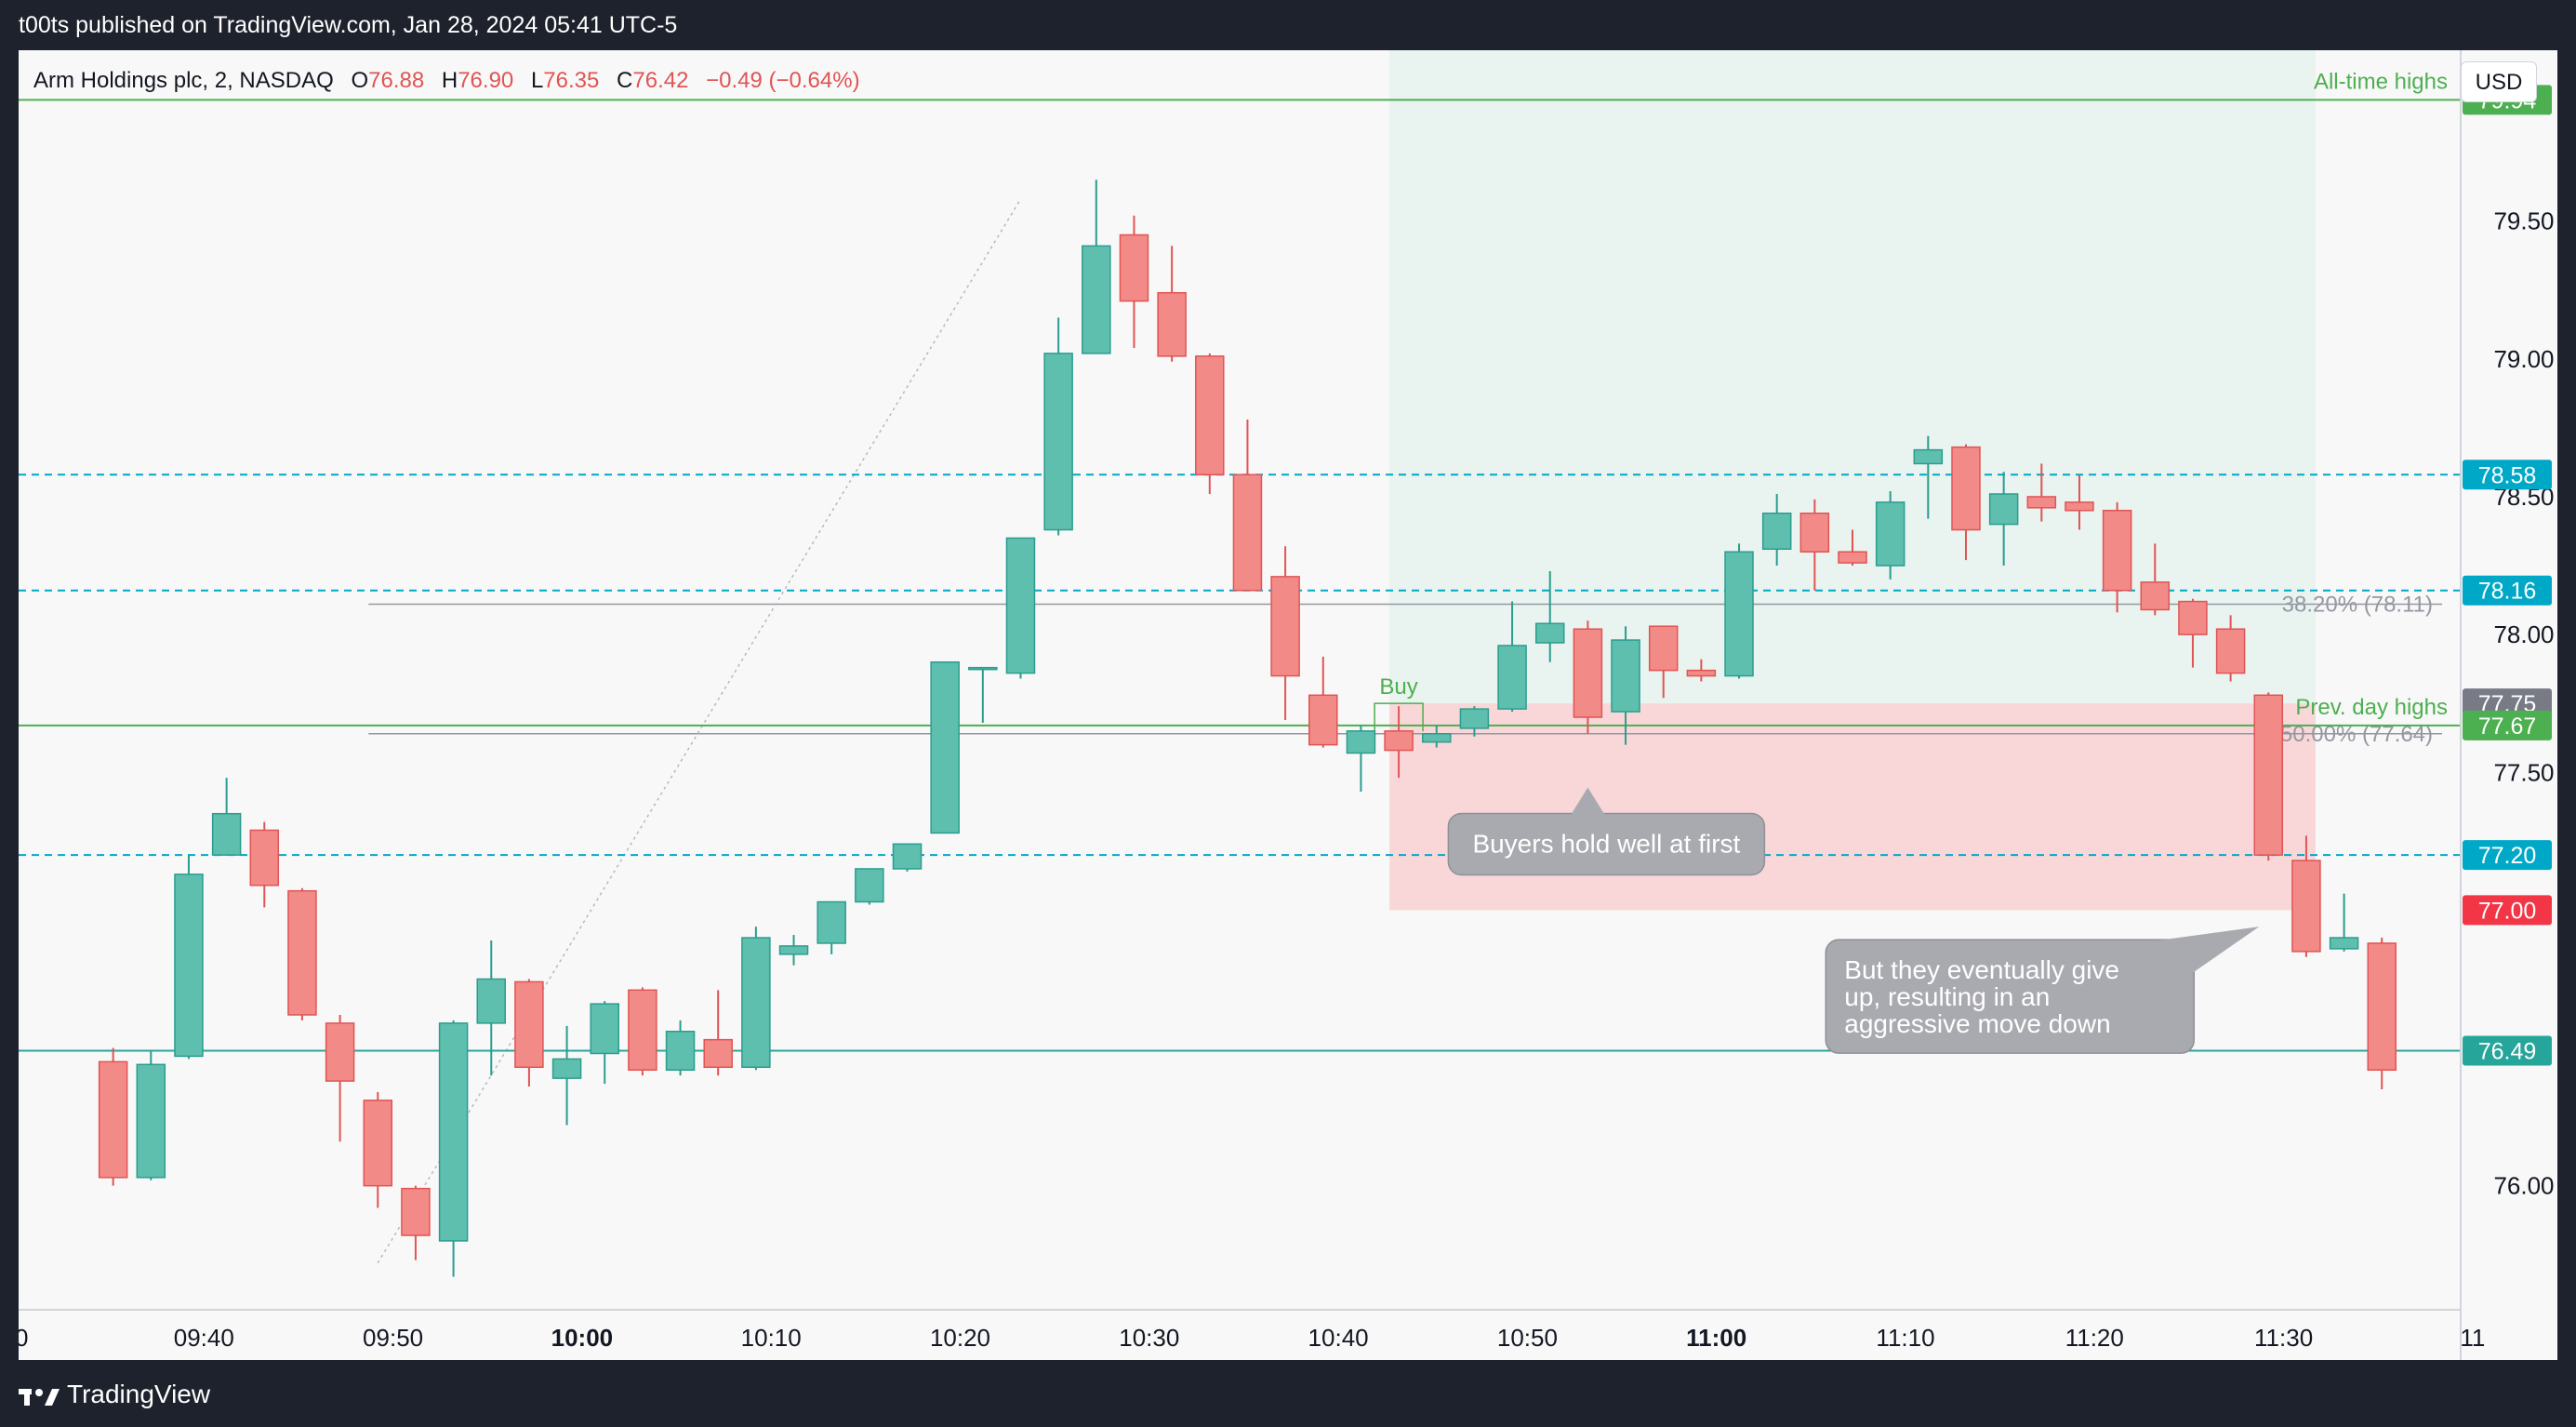 The width and height of the screenshot is (2576, 1427). What do you see at coordinates (960, 1338) in the screenshot?
I see `time-tick-label: 10:20` at bounding box center [960, 1338].